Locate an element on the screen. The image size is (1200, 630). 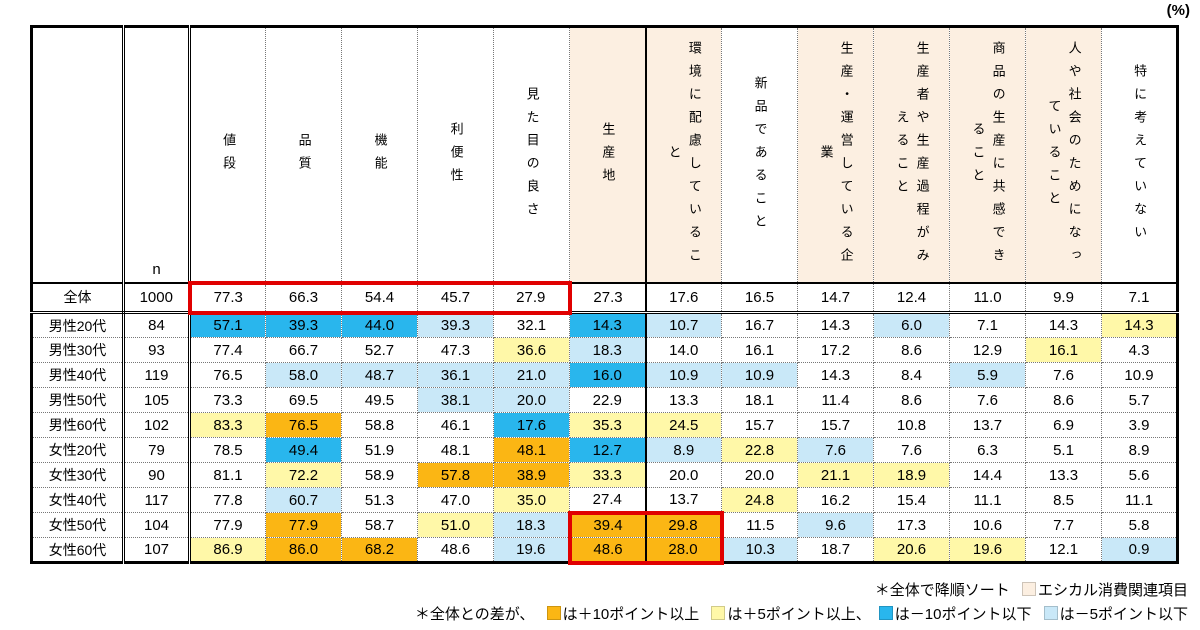
column-header-6: 生産地 is located at coordinates (608, 155).